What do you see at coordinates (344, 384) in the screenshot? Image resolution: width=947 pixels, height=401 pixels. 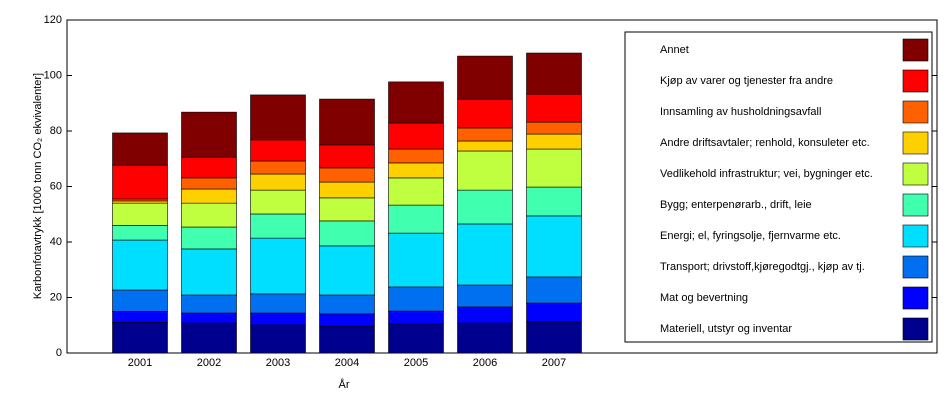 I see `x-axis-label: År` at bounding box center [344, 384].